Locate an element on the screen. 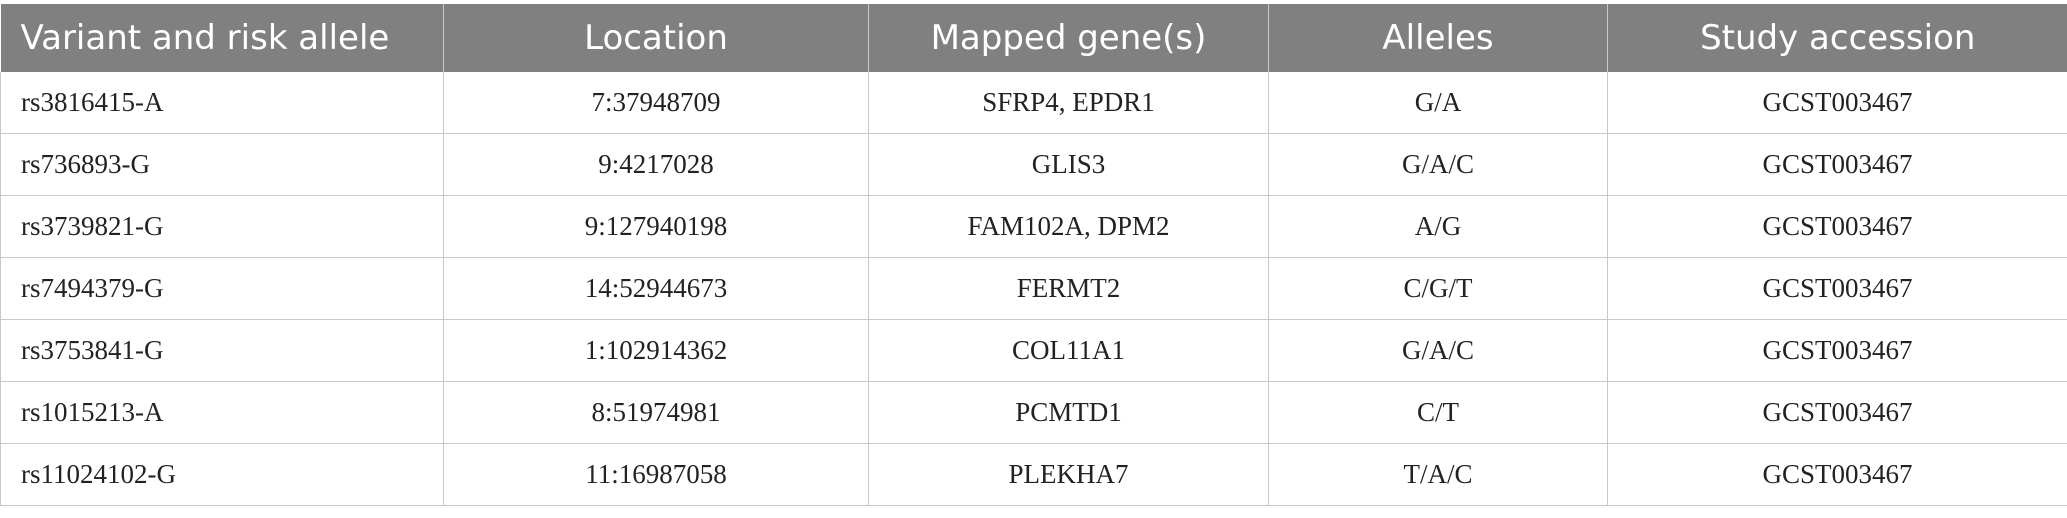  cell-location: 9:127940198 is located at coordinates (656, 226).